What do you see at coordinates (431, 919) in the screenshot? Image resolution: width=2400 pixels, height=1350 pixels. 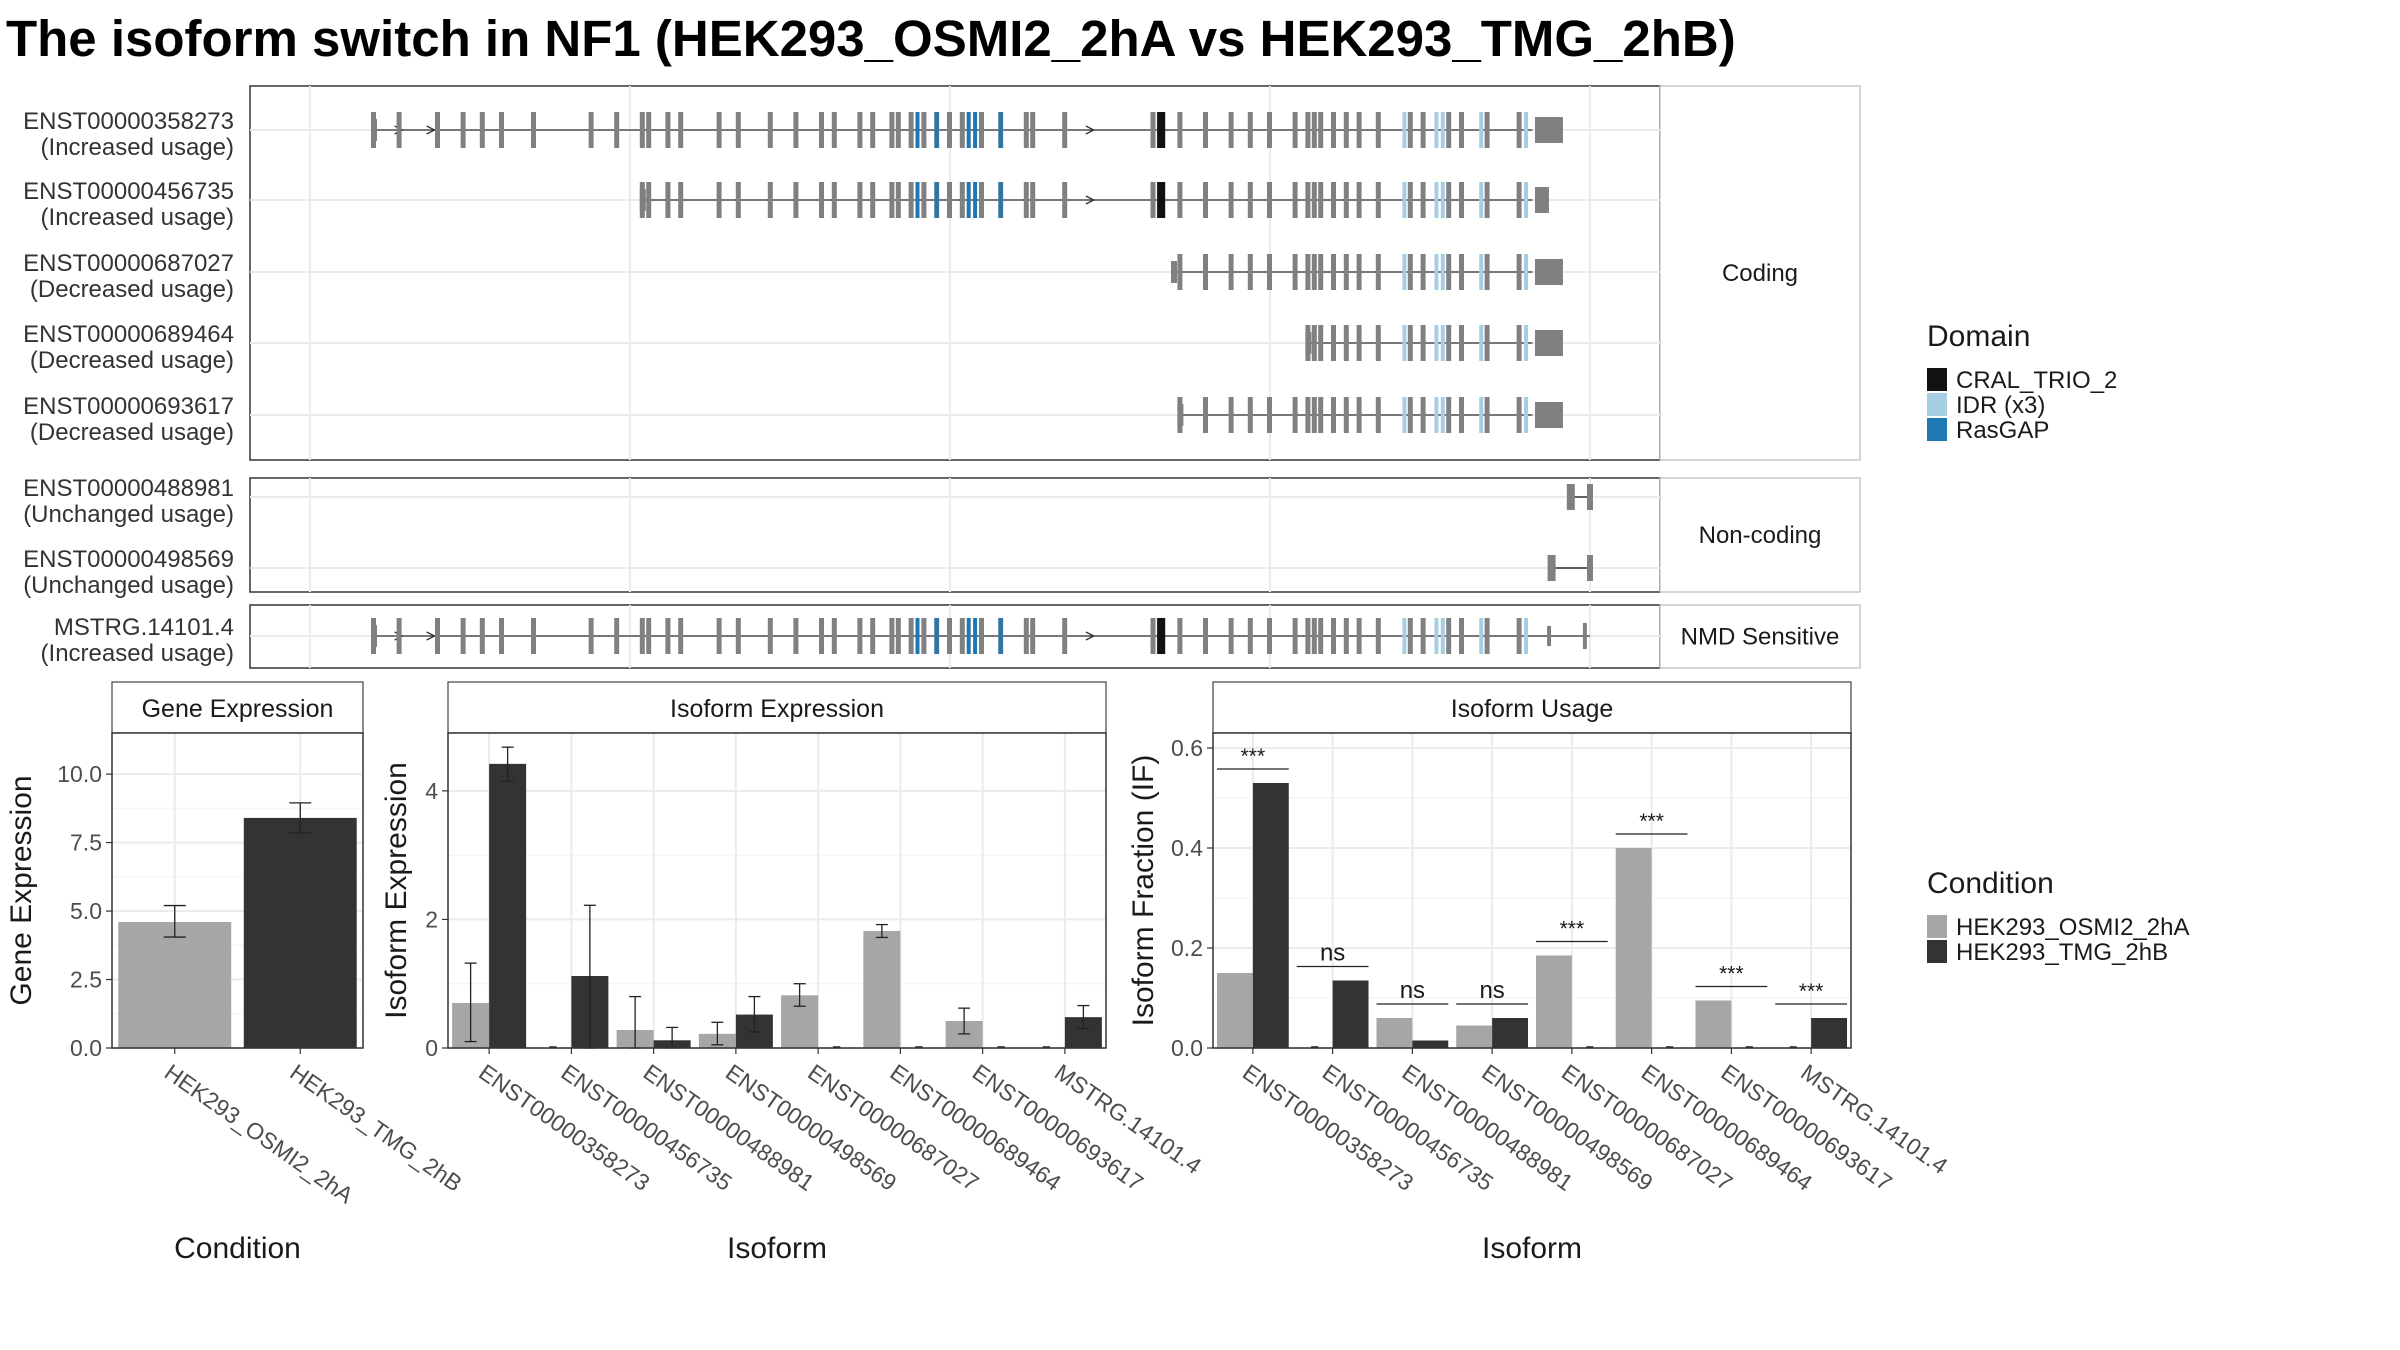 I see `y-tick-label: 2` at bounding box center [431, 919].